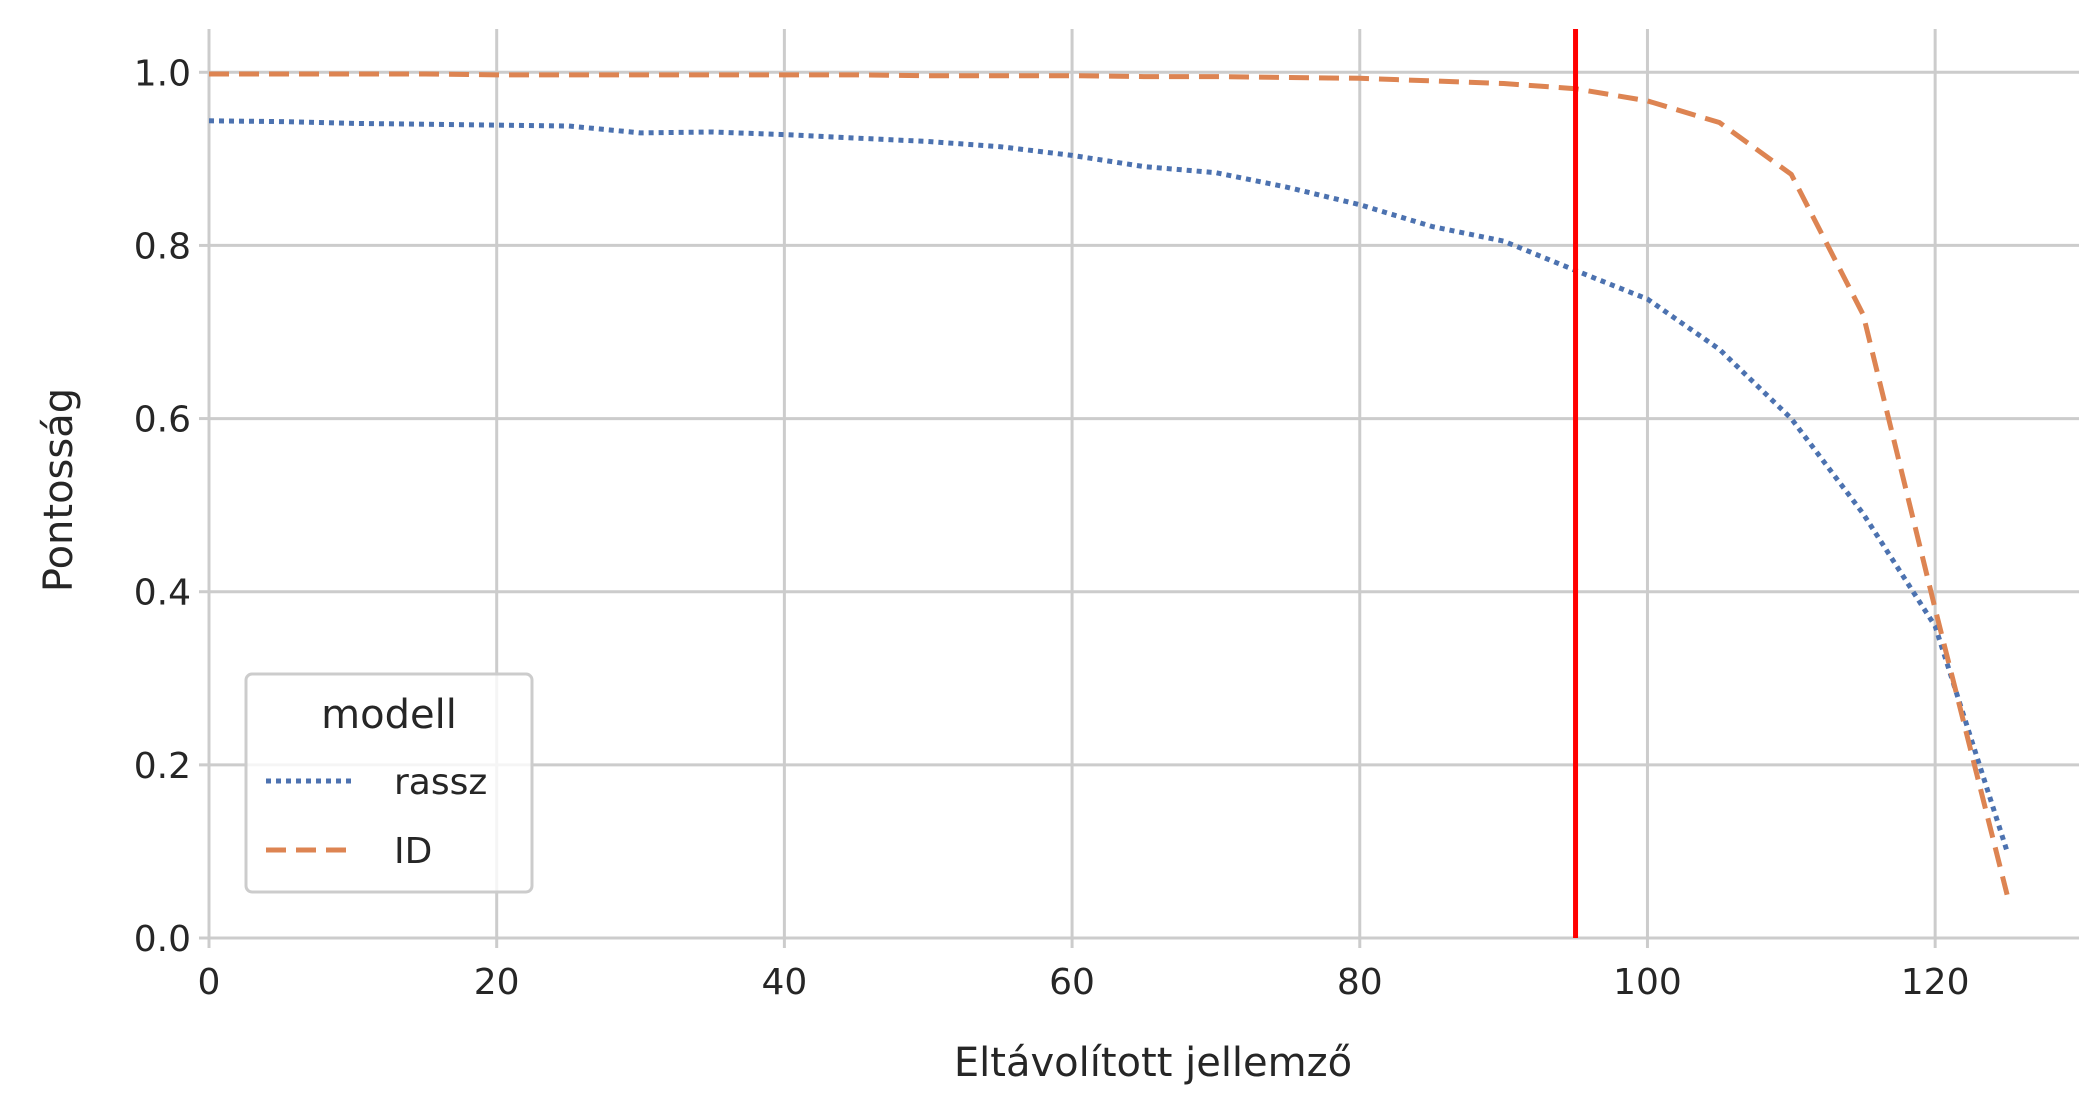 This screenshot has height=1117, width=2099. What do you see at coordinates (162, 246) in the screenshot?
I see `y-tick-label: 0.8` at bounding box center [162, 246].